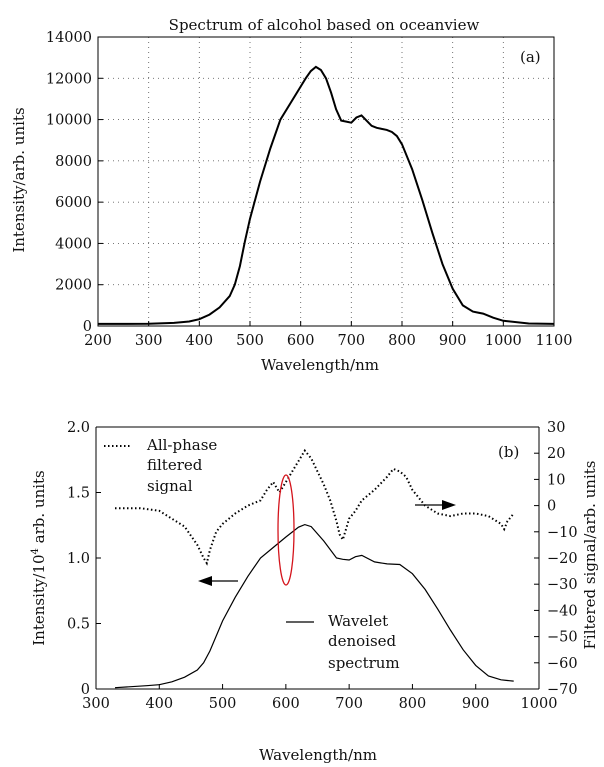  Describe the element at coordinates (562, 611) in the screenshot. I see `y-tick-label-right: −40` at that location.